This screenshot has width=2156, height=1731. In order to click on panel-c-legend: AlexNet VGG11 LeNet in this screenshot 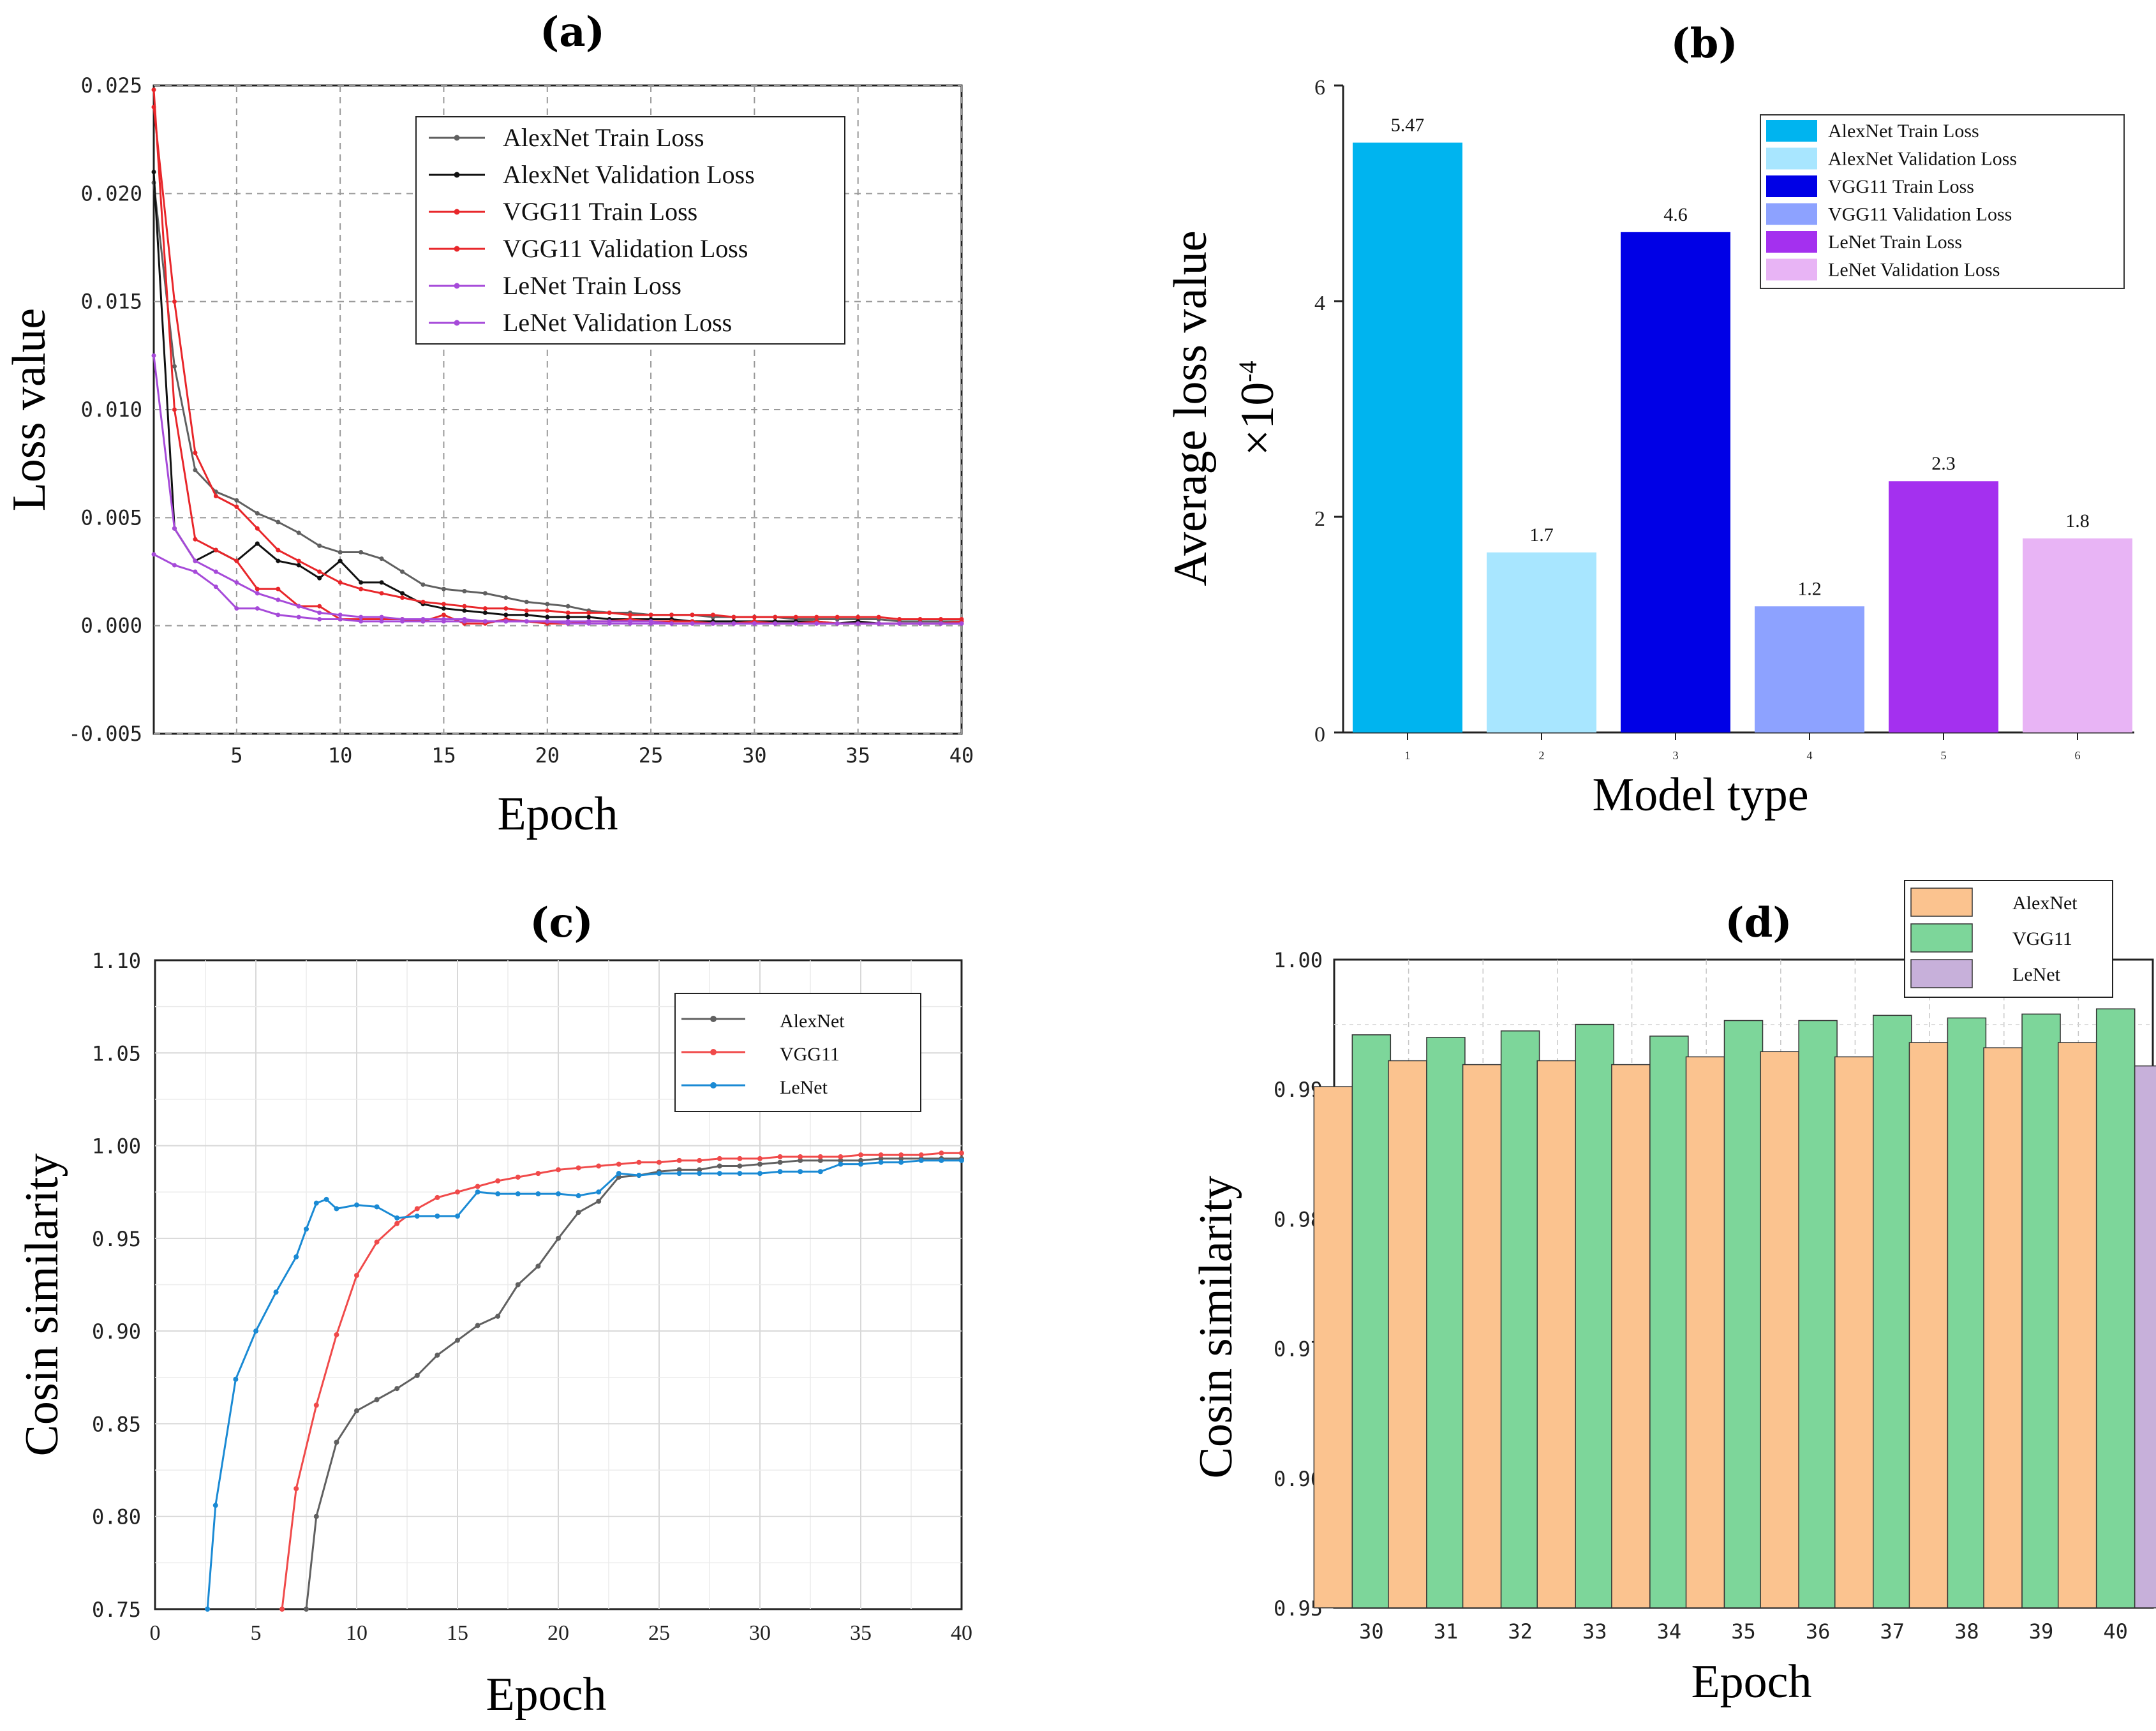, I will do `click(798, 1052)`.